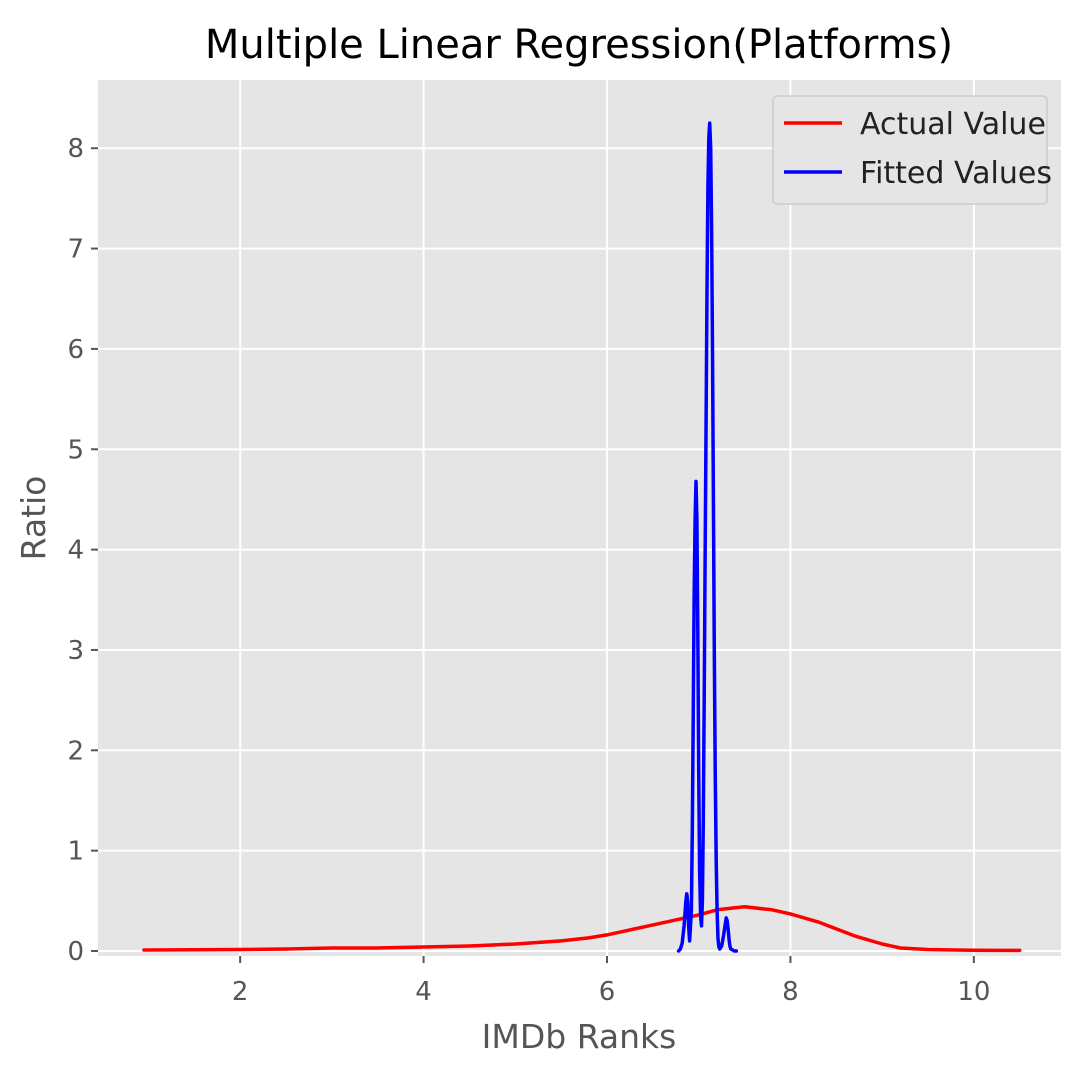  What do you see at coordinates (75, 852) in the screenshot?
I see `y-tick-label: 1` at bounding box center [75, 852].